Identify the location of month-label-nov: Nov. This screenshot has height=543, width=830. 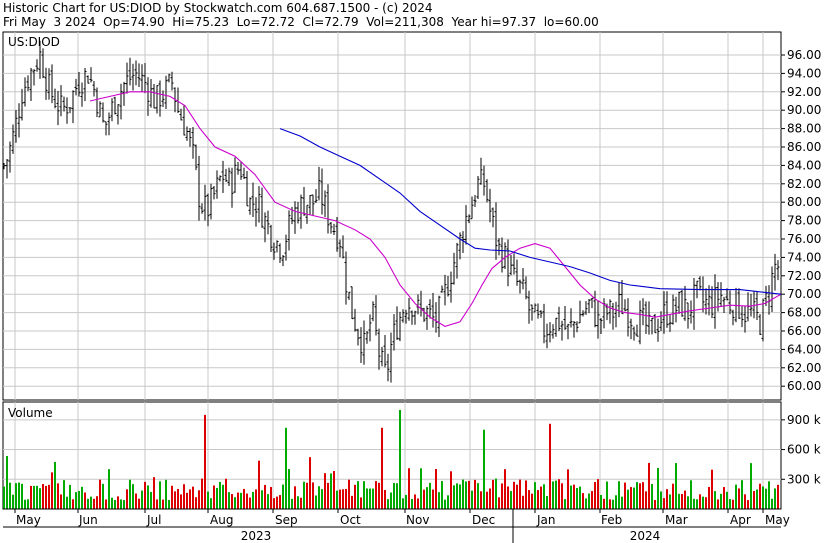
(417, 520).